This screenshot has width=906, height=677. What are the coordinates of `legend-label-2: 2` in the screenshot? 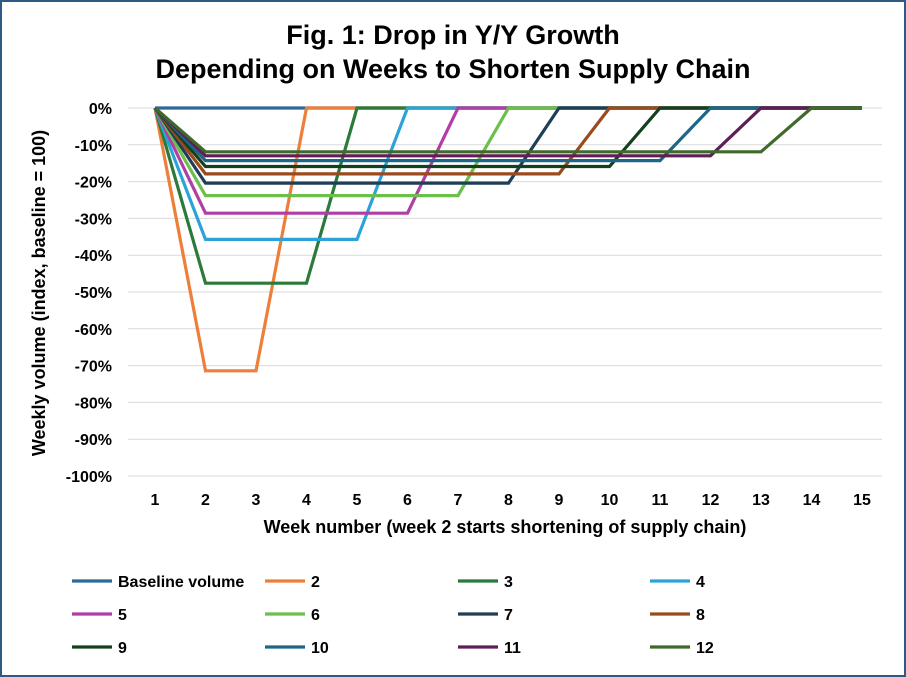 It's located at (315, 582).